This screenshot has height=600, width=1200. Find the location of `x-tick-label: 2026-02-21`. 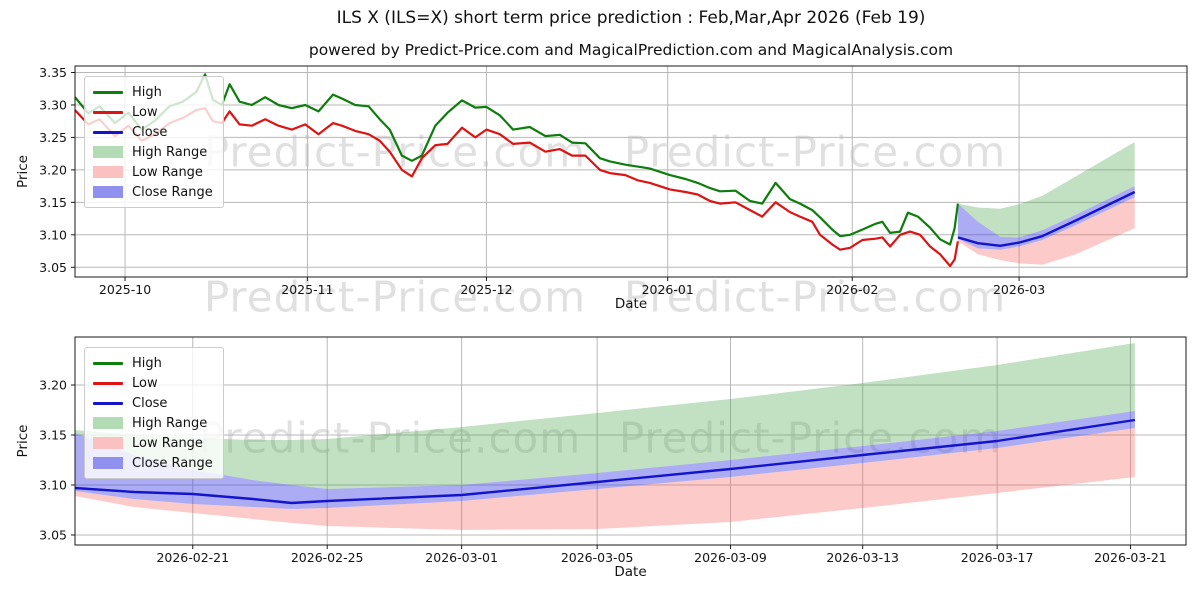

x-tick-label: 2026-02-21 is located at coordinates (192, 557).